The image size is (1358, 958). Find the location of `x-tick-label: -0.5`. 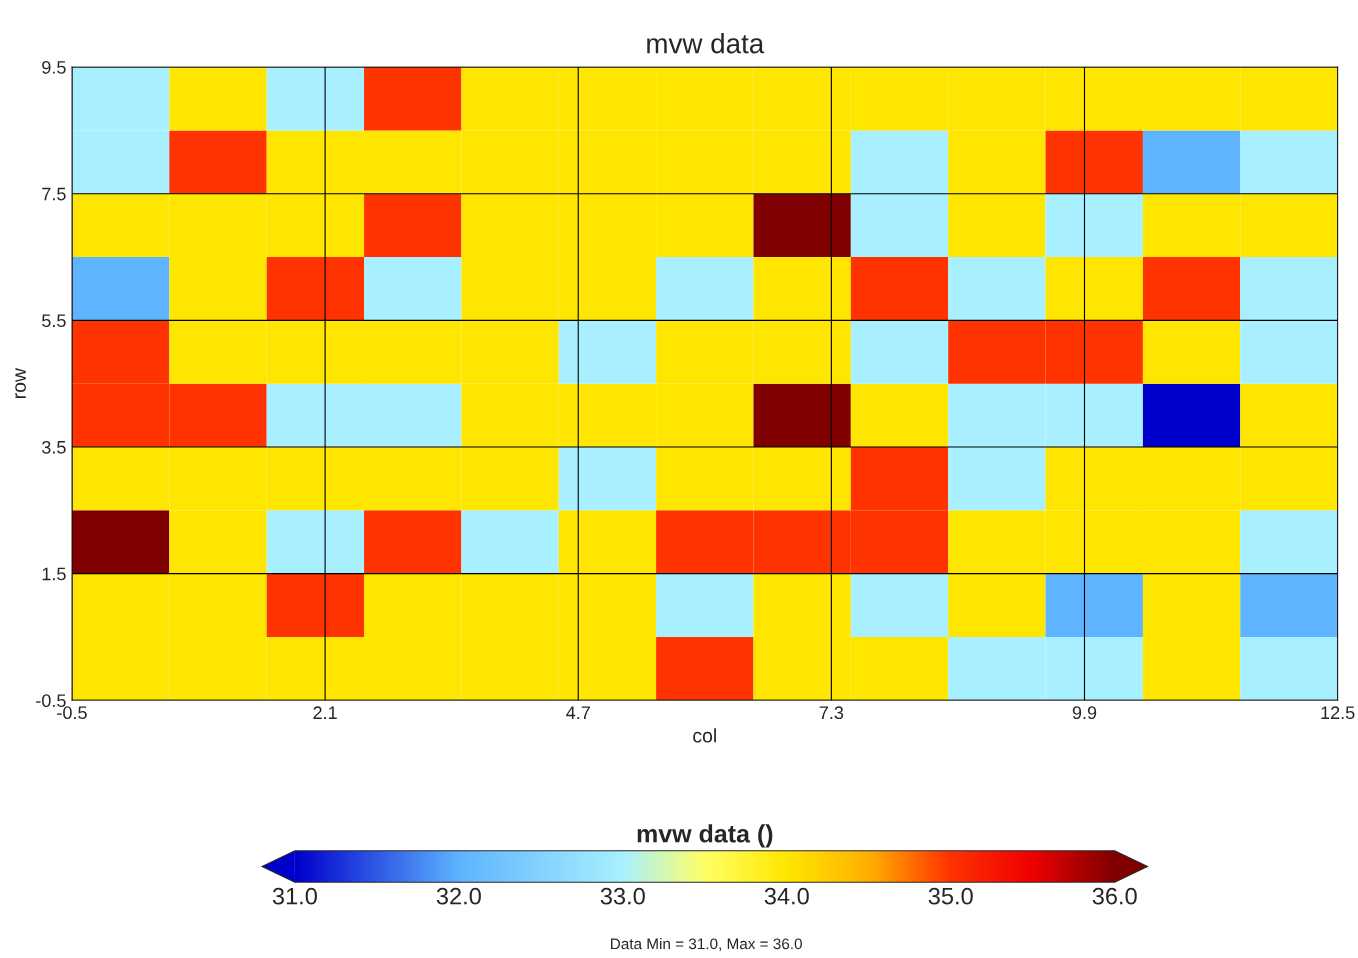

x-tick-label: -0.5 is located at coordinates (72, 713).